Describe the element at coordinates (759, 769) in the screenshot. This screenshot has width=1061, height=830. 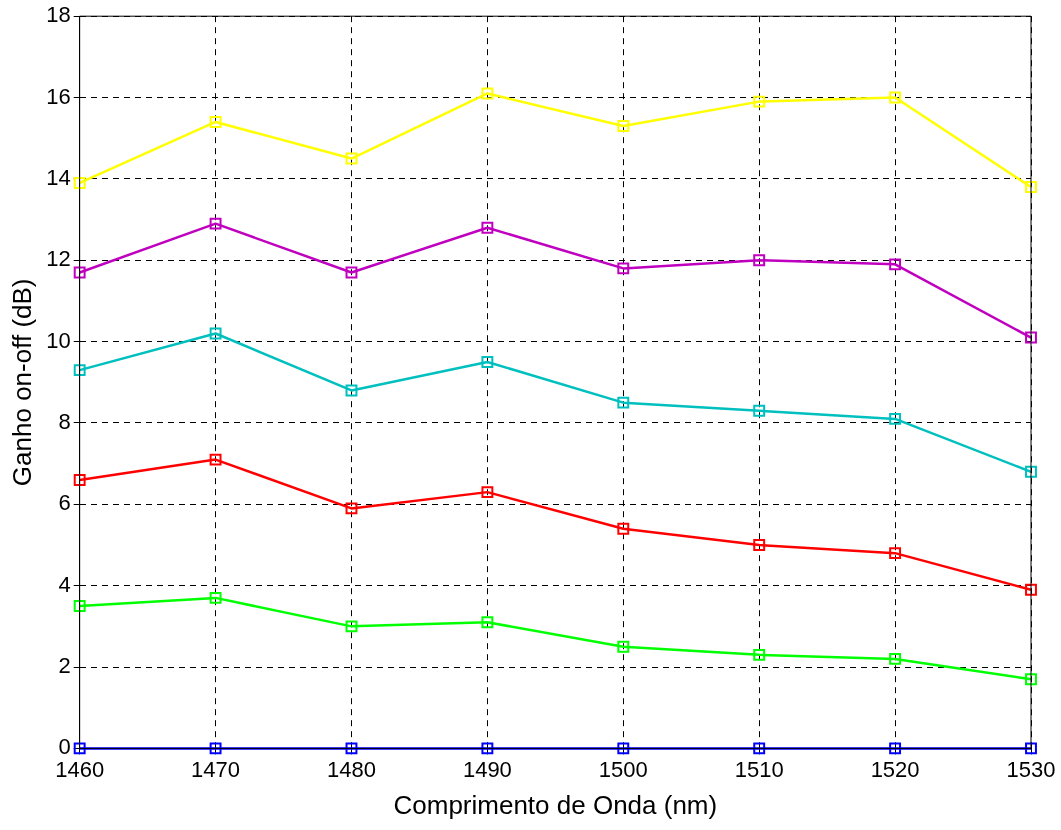
I see `x-tick-label: 1510` at that location.